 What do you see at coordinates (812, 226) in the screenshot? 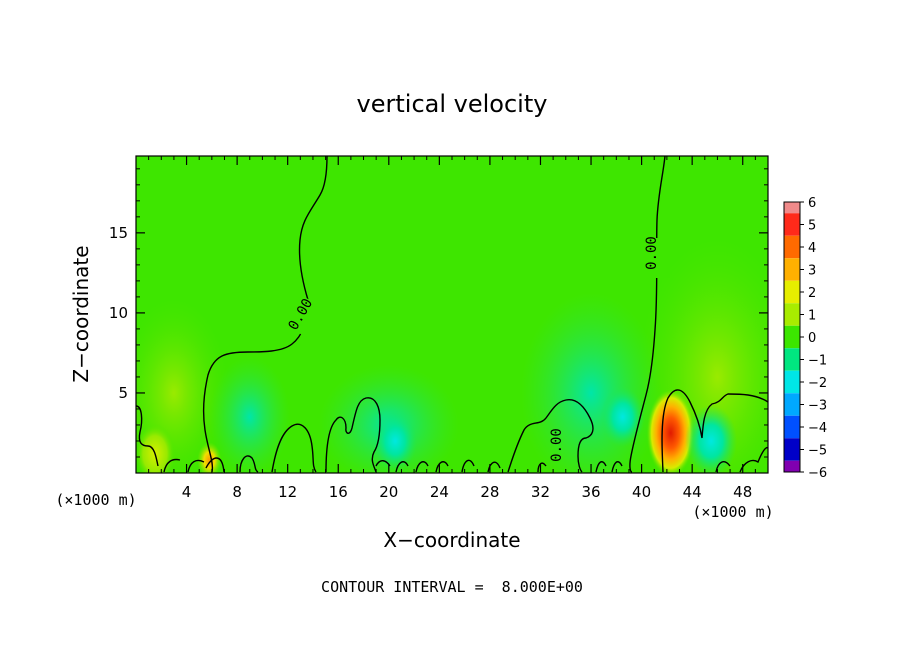
I see `colorbar-label: 5` at bounding box center [812, 226].